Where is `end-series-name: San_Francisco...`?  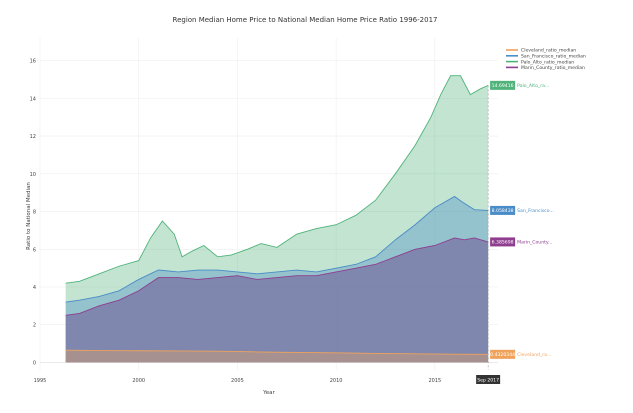
end-series-name: San_Francisco... is located at coordinates (535, 211).